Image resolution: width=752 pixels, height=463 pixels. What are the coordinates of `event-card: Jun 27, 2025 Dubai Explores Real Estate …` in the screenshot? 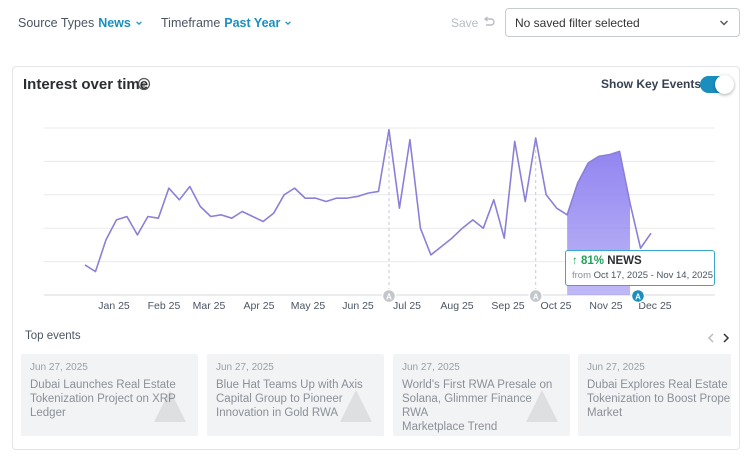 It's located at (654, 395).